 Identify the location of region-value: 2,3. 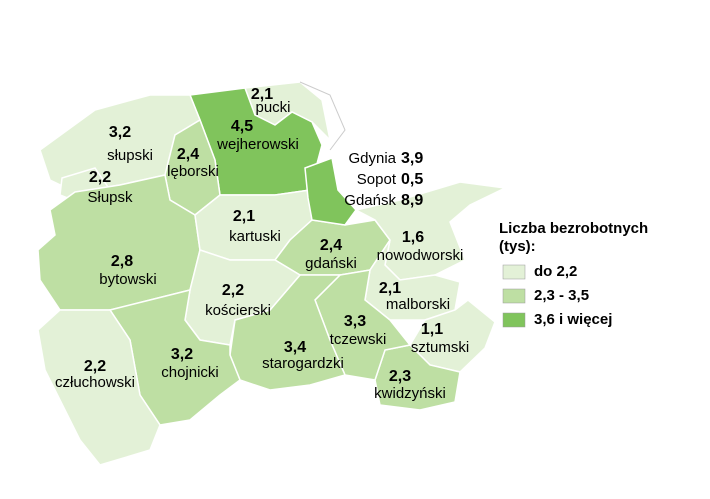
(400, 376).